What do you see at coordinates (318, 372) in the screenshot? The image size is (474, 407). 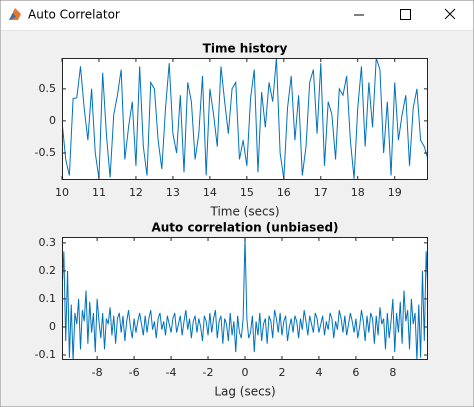 I see `x-tick-label: 4` at bounding box center [318, 372].